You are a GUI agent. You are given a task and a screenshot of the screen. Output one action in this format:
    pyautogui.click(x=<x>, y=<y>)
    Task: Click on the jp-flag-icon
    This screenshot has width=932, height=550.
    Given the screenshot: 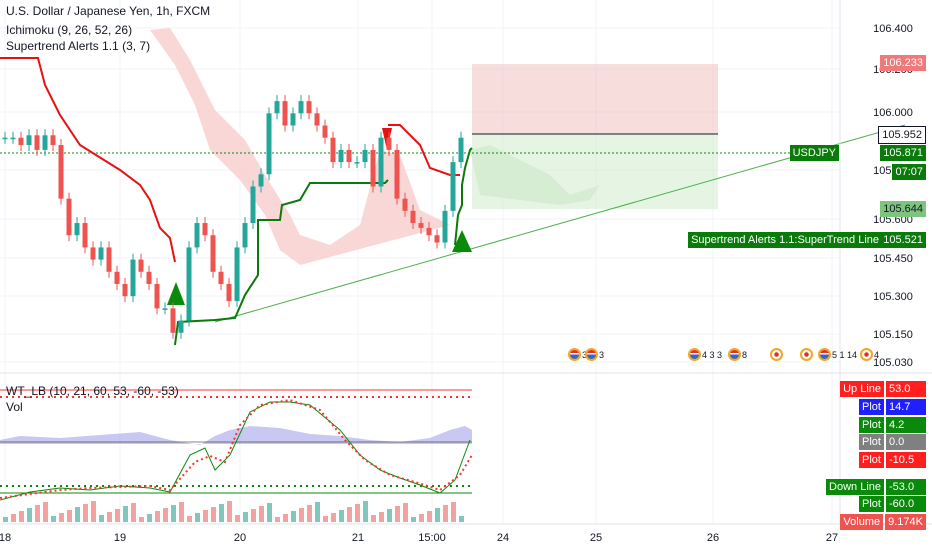 What is the action you would take?
    pyautogui.click(x=866, y=354)
    